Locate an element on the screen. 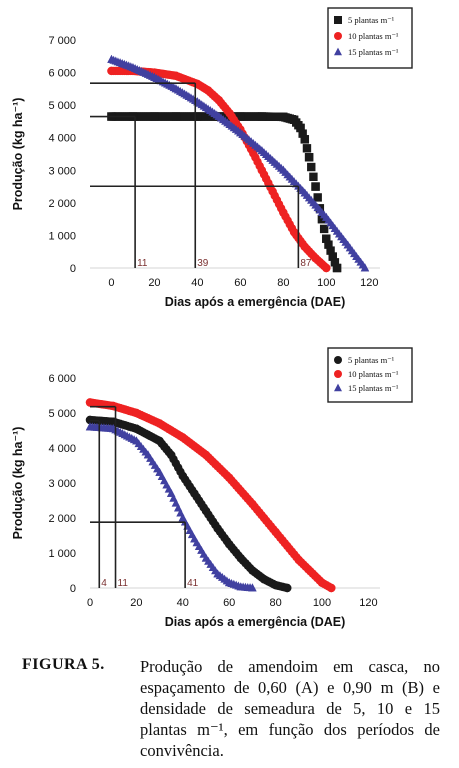 The width and height of the screenshot is (459, 768). reference-label: 11 is located at coordinates (142, 263).